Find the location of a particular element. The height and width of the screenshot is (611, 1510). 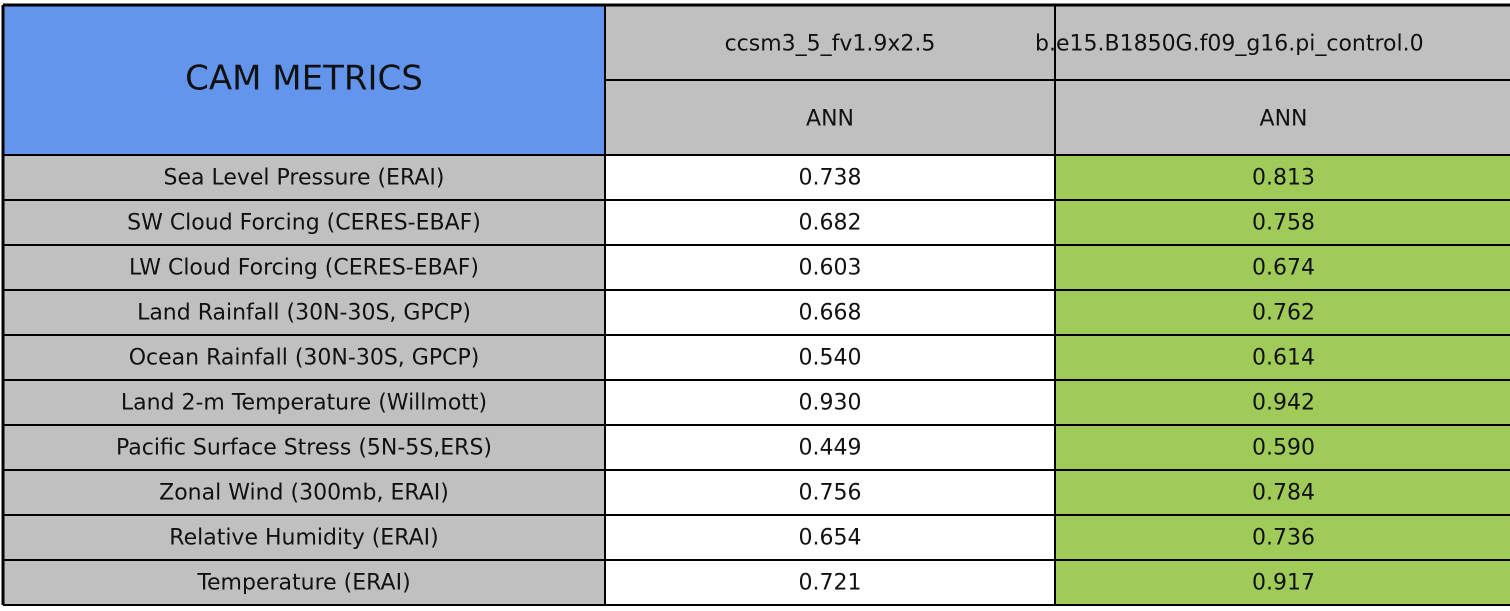

metric-value: 0.721 is located at coordinates (830, 583).